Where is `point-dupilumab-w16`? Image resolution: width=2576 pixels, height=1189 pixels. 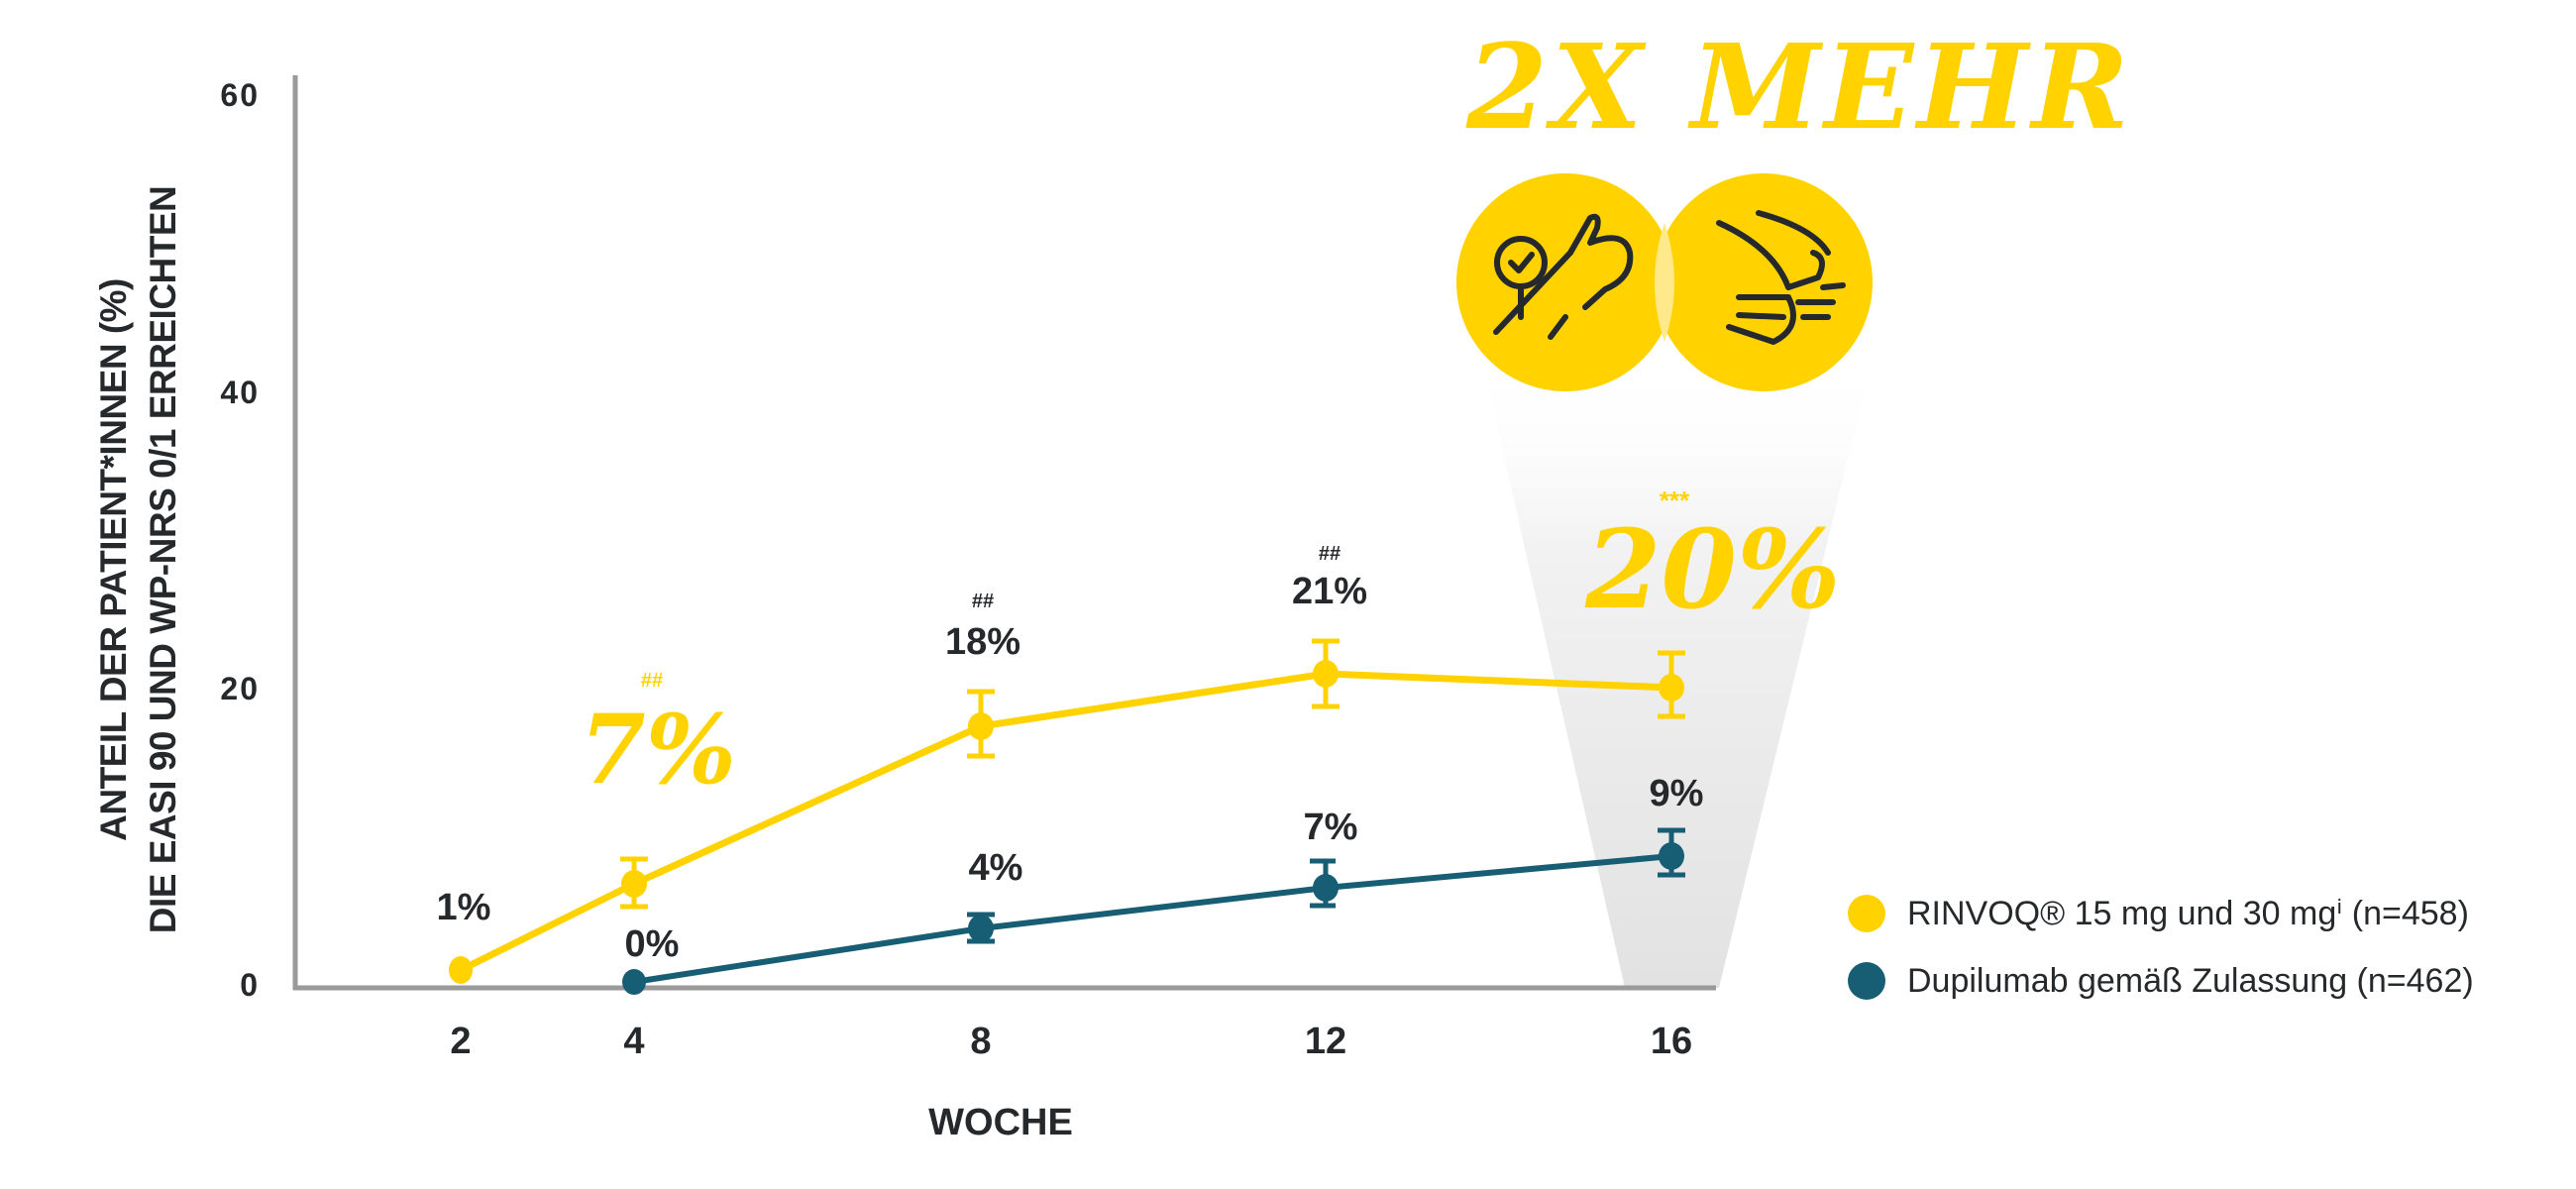
point-dupilumab-w16 is located at coordinates (1671, 856).